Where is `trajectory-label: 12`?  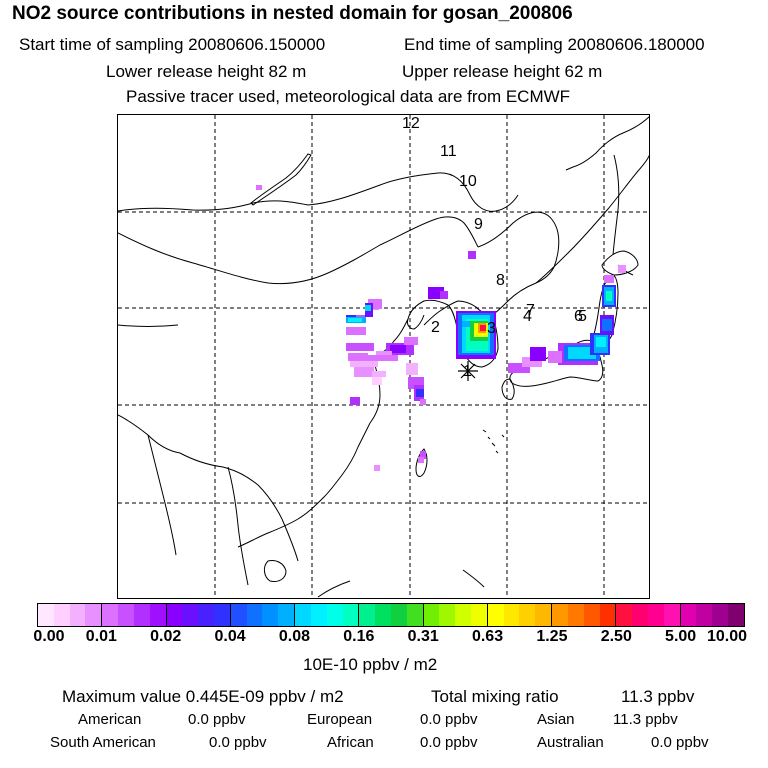 trajectory-label: 12 is located at coordinates (411, 123).